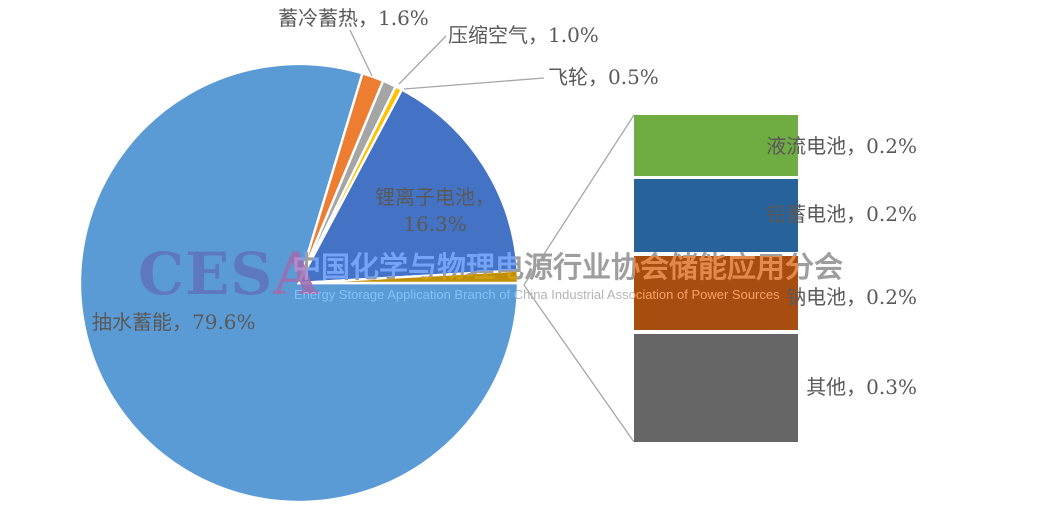 The height and width of the screenshot is (520, 1051). I want to click on bar-others, so click(716, 388).